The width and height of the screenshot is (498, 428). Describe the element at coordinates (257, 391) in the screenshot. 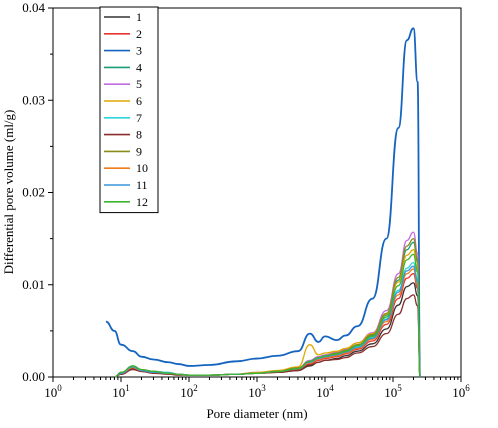

I see `x-tick-label: 10³` at that location.